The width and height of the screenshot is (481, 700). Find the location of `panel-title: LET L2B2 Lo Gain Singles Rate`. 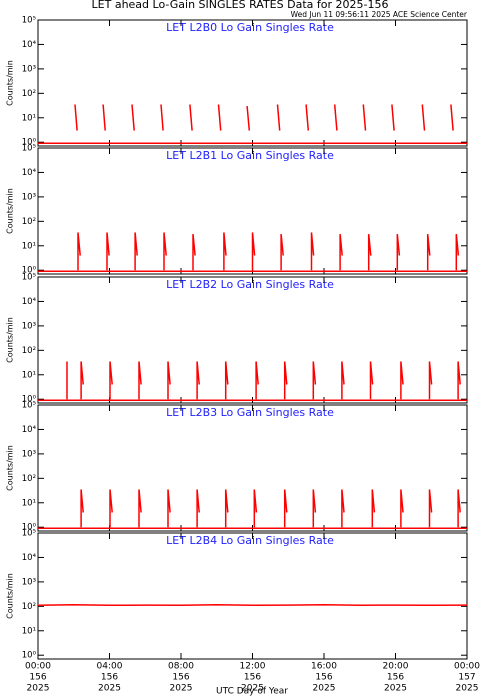

panel-title: LET L2B2 Lo Gain Singles Rate is located at coordinates (250, 284).